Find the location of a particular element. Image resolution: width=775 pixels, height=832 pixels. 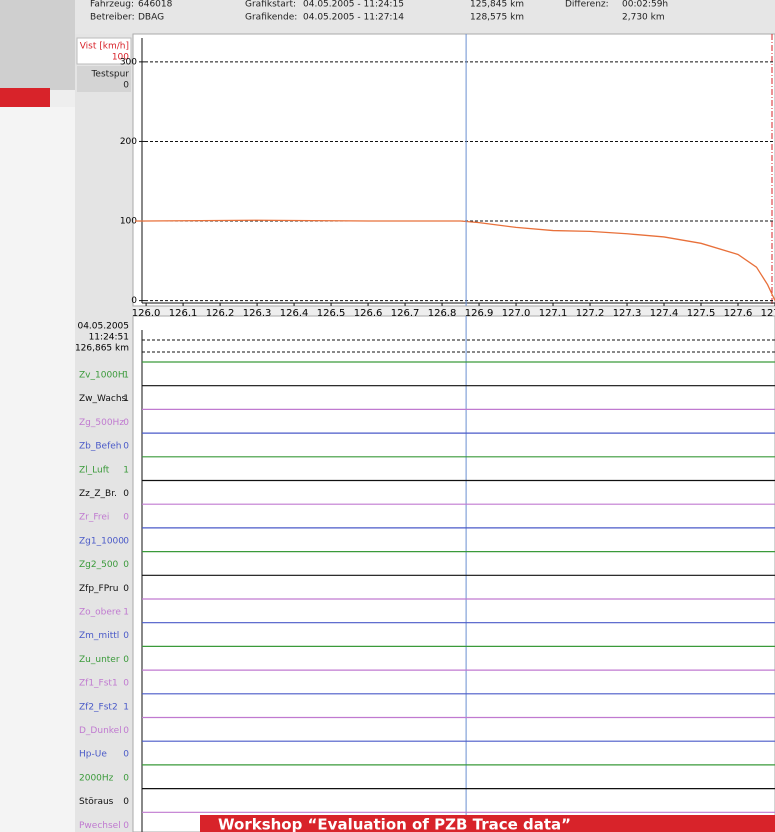

corner is located at coordinates (37, 45).